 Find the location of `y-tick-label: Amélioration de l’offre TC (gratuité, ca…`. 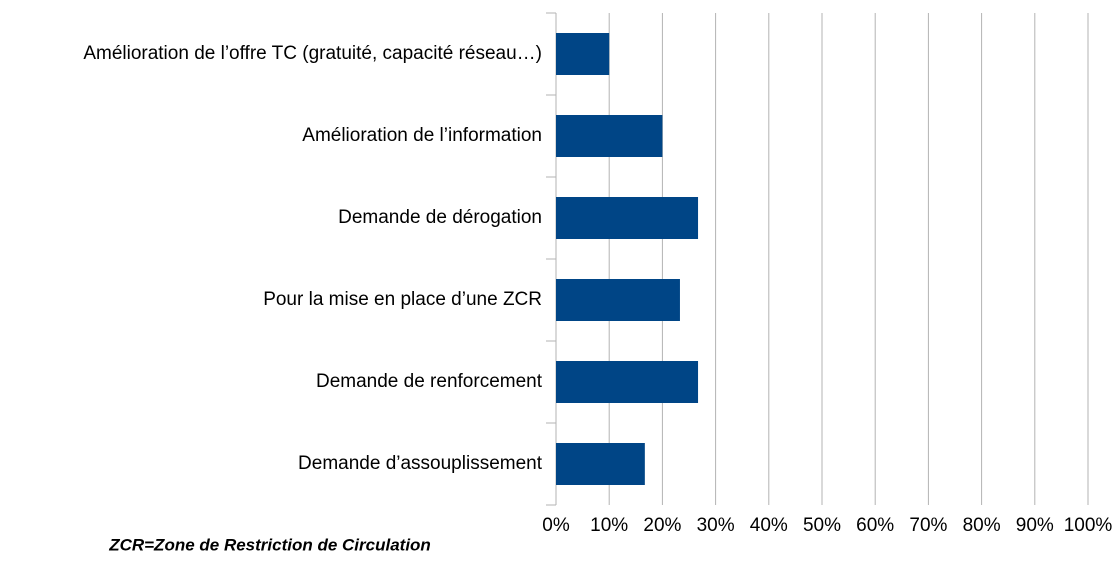

y-tick-label: Amélioration de l’offre TC (gratuité, ca… is located at coordinates (312, 53).